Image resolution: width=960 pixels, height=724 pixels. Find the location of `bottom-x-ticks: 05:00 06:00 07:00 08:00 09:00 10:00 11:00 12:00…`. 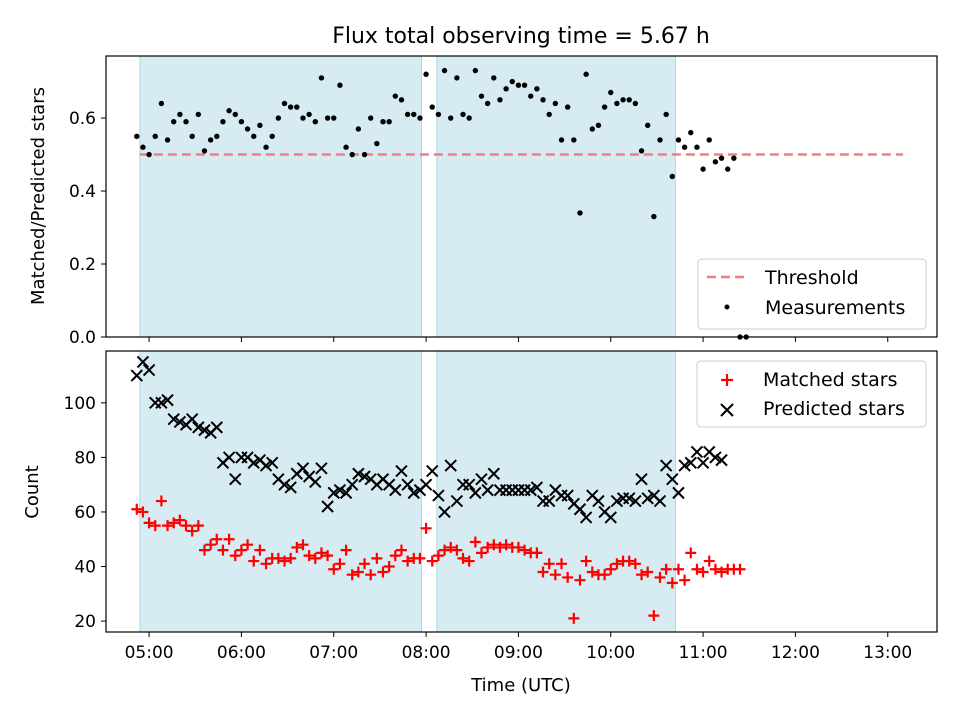

bottom-x-ticks: 05:00 06:00 07:00 08:00 09:00 10:00 11:00 12:00… is located at coordinates (518, 647).